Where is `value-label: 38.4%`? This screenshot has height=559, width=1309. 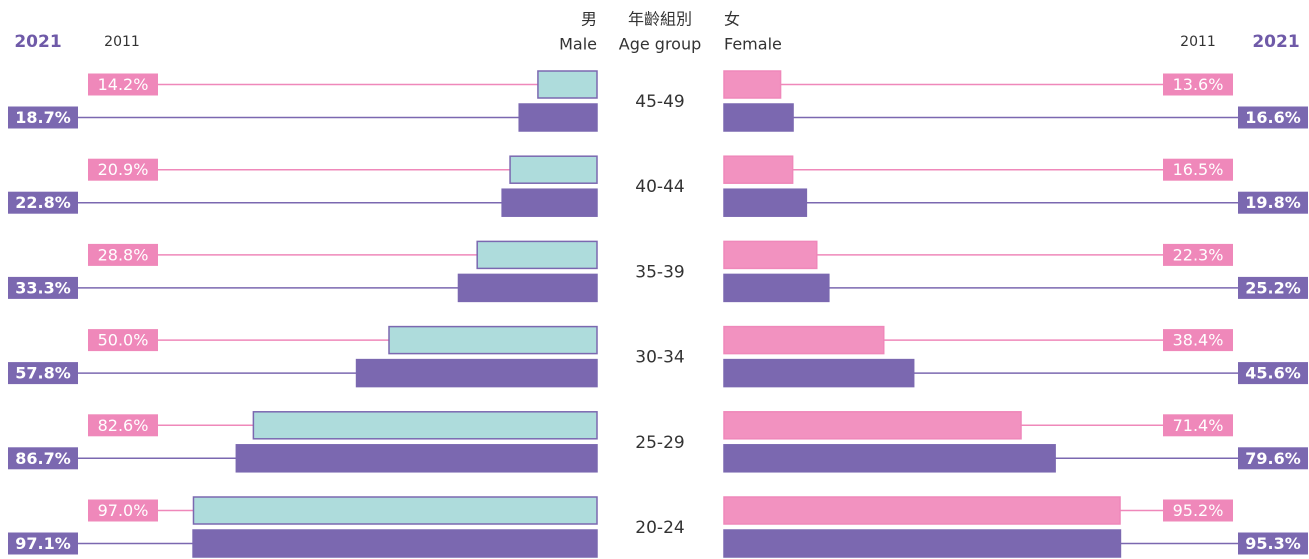
value-label: 38.4% is located at coordinates (1198, 340).